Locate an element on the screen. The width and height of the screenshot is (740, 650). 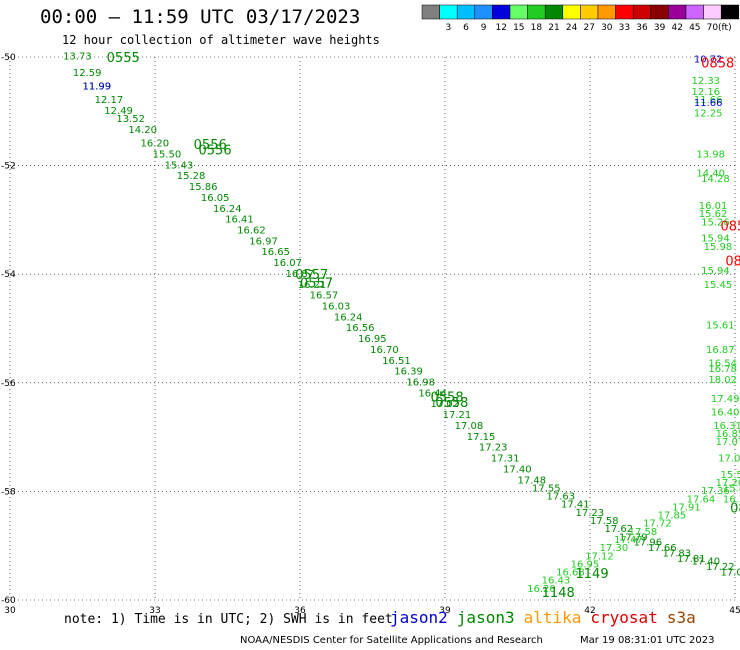
x-tick-label: 42 is located at coordinates (589, 611).